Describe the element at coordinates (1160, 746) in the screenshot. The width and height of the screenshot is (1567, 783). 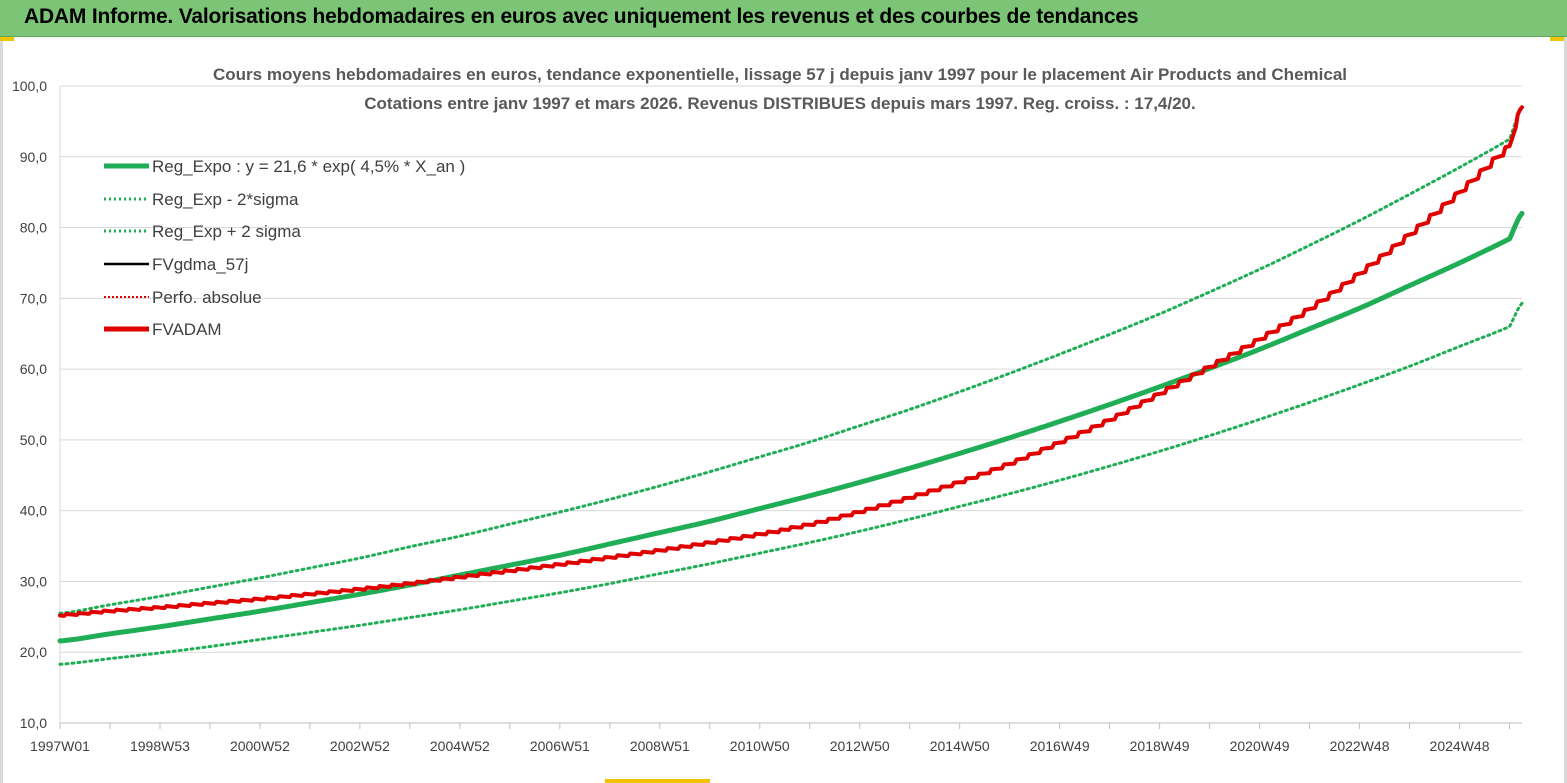
I see `x-tick-label: 2018W49` at that location.